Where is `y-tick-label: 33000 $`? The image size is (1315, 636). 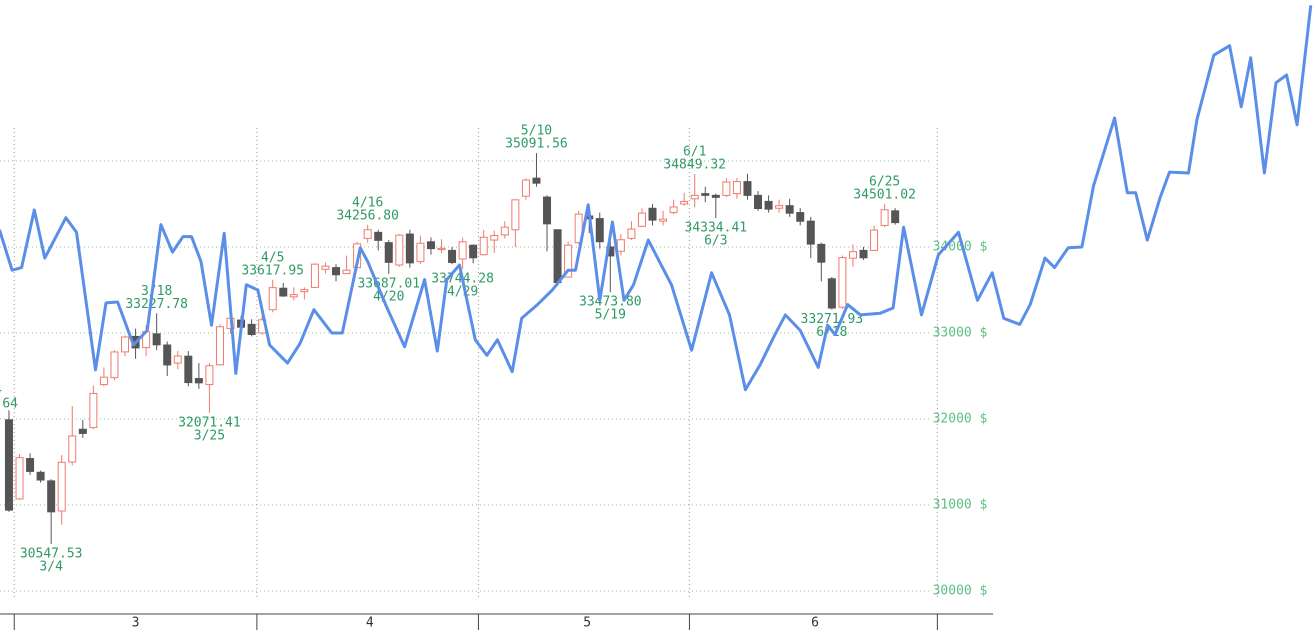 y-tick-label: 33000 $ is located at coordinates (960, 332).